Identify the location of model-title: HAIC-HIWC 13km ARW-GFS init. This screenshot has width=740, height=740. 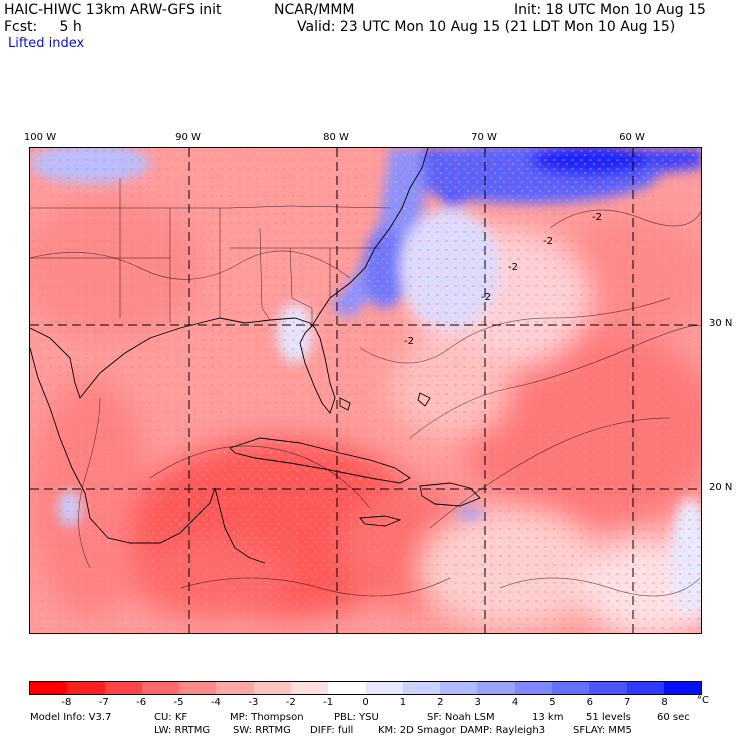
(113, 10).